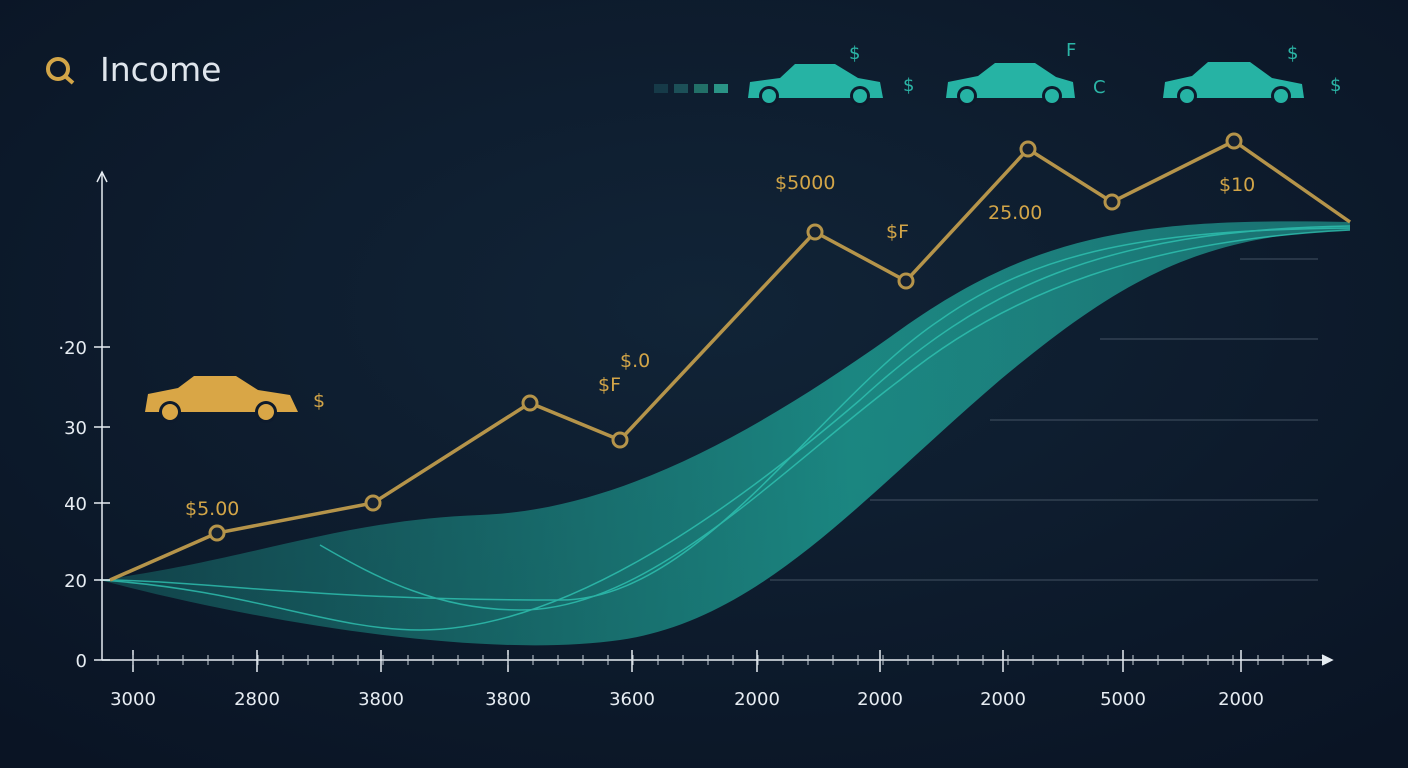  I want to click on x-tick-label: 3000, so click(133, 699).